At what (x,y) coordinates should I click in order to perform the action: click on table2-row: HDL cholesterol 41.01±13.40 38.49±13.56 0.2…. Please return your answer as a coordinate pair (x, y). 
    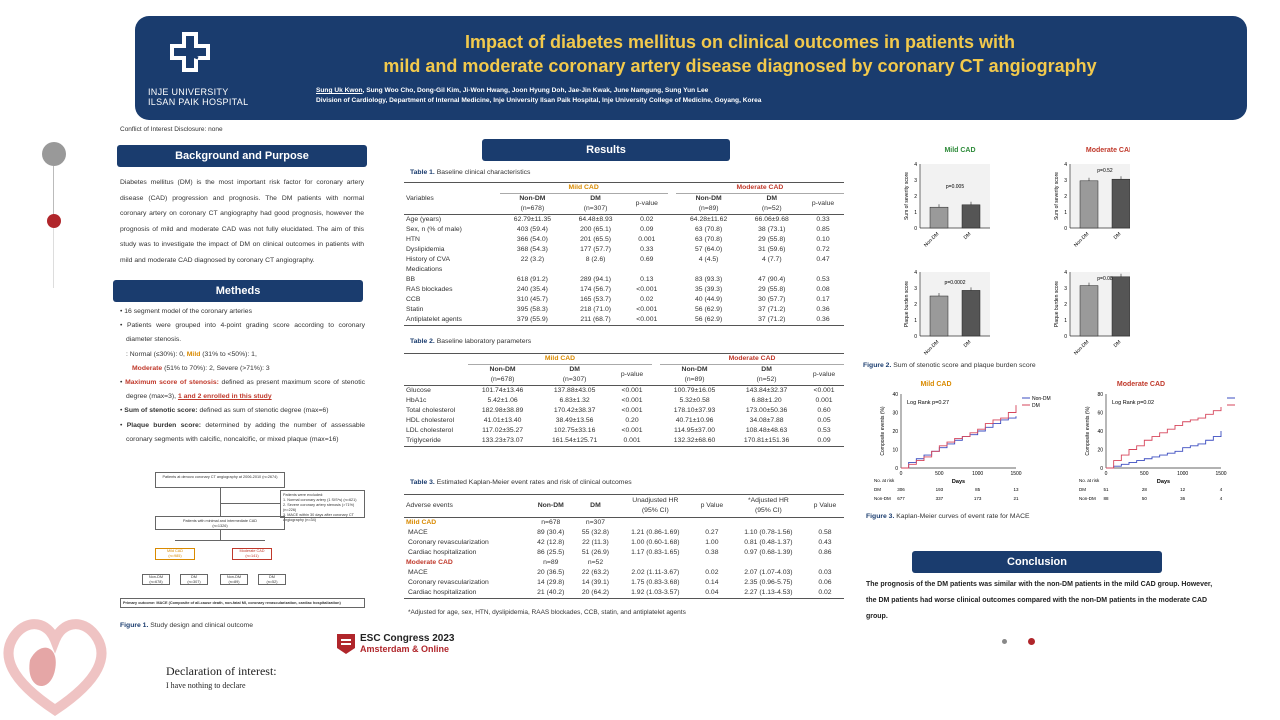
    Looking at the image, I should click on (624, 421).